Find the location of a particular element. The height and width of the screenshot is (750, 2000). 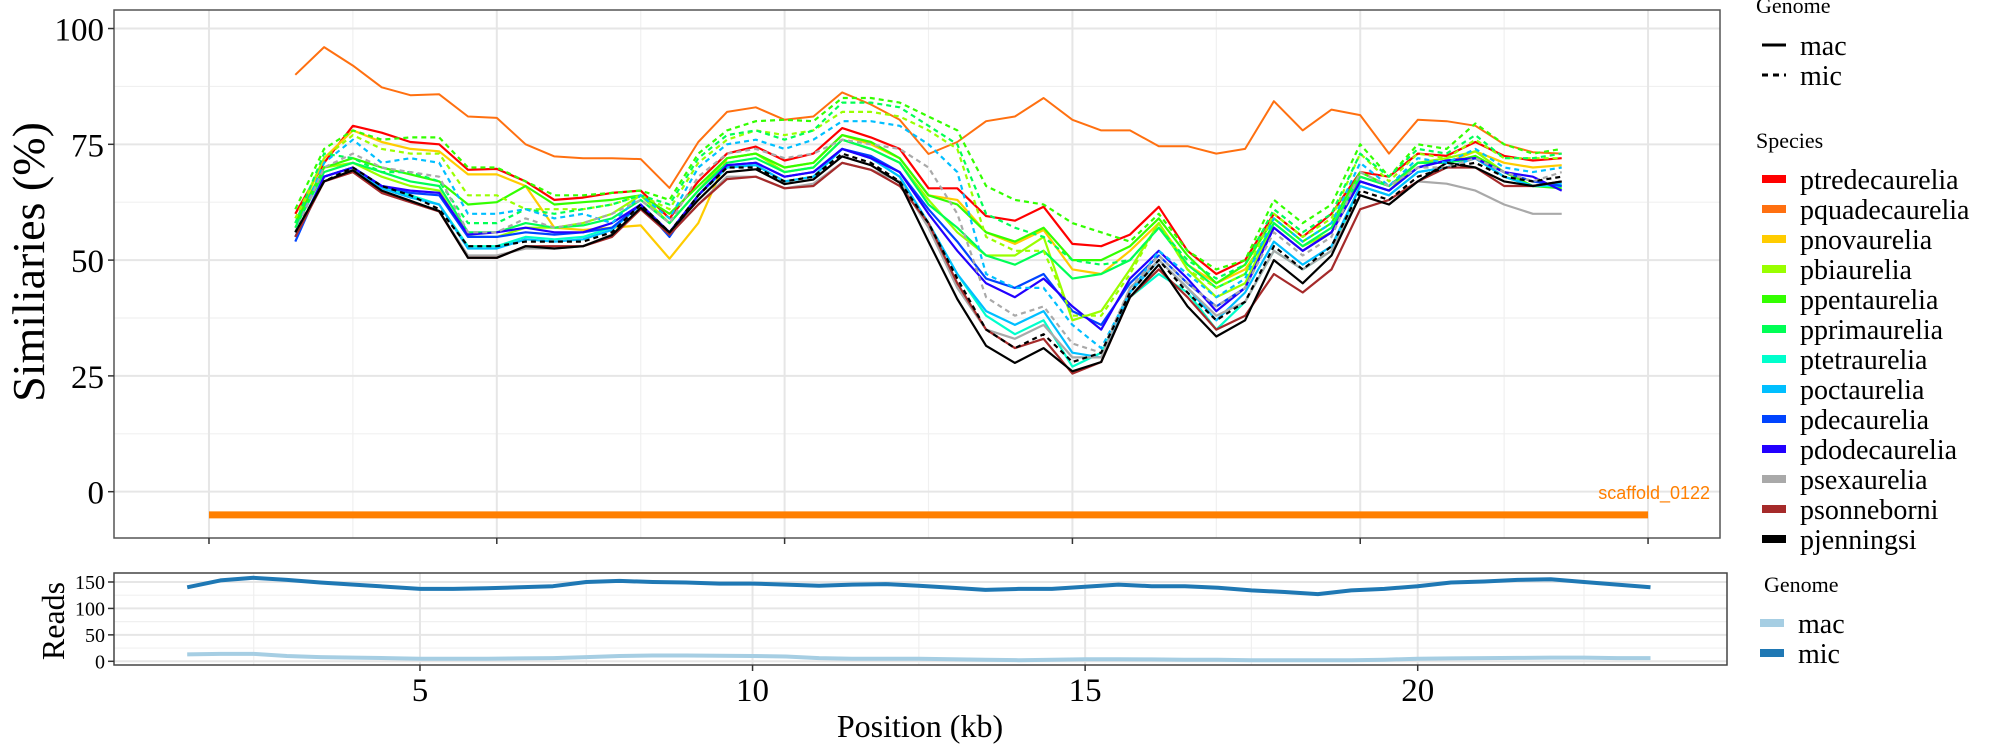

series-line-ppentaurelia-mac is located at coordinates (928, 209).